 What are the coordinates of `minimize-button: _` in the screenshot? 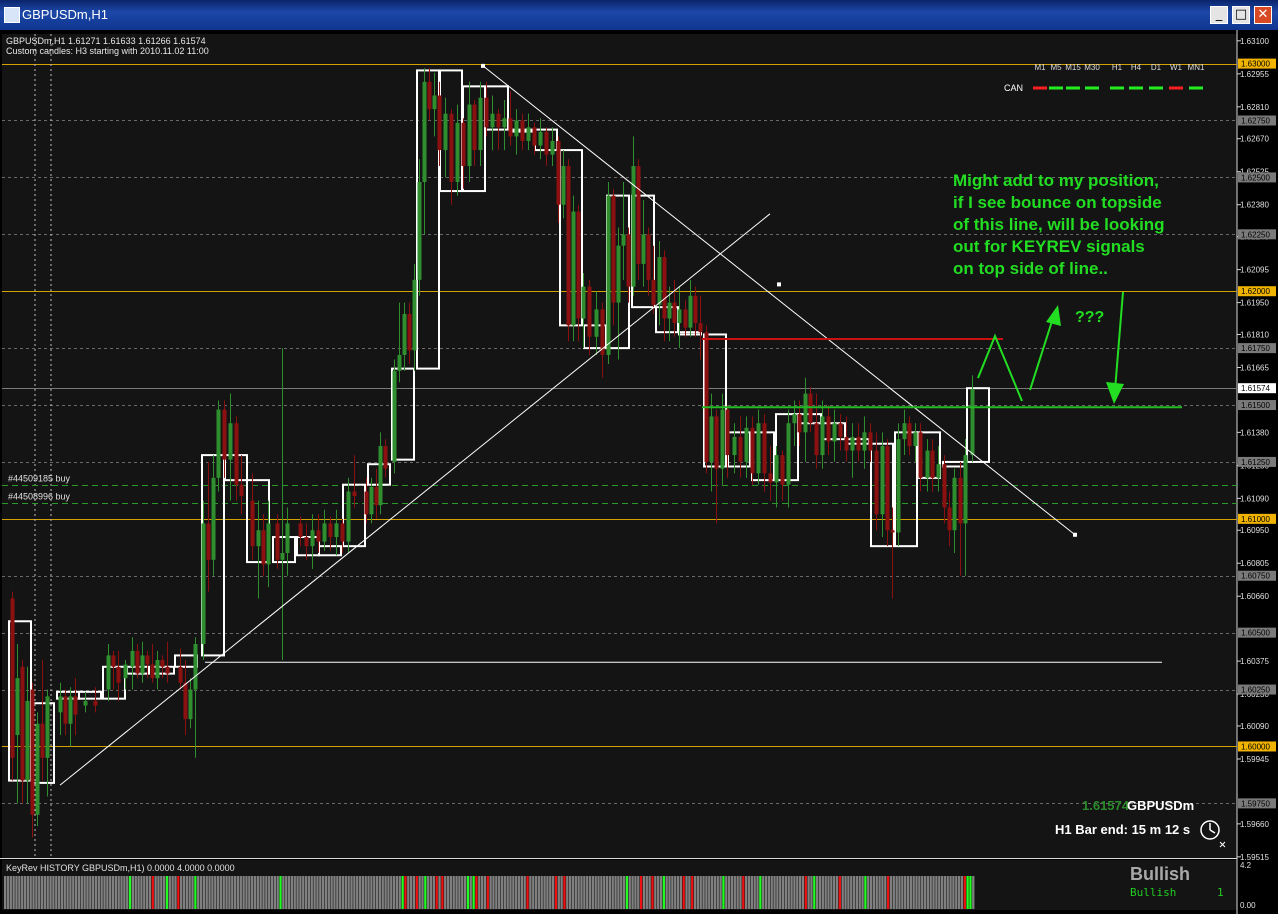 It's located at (1219, 15).